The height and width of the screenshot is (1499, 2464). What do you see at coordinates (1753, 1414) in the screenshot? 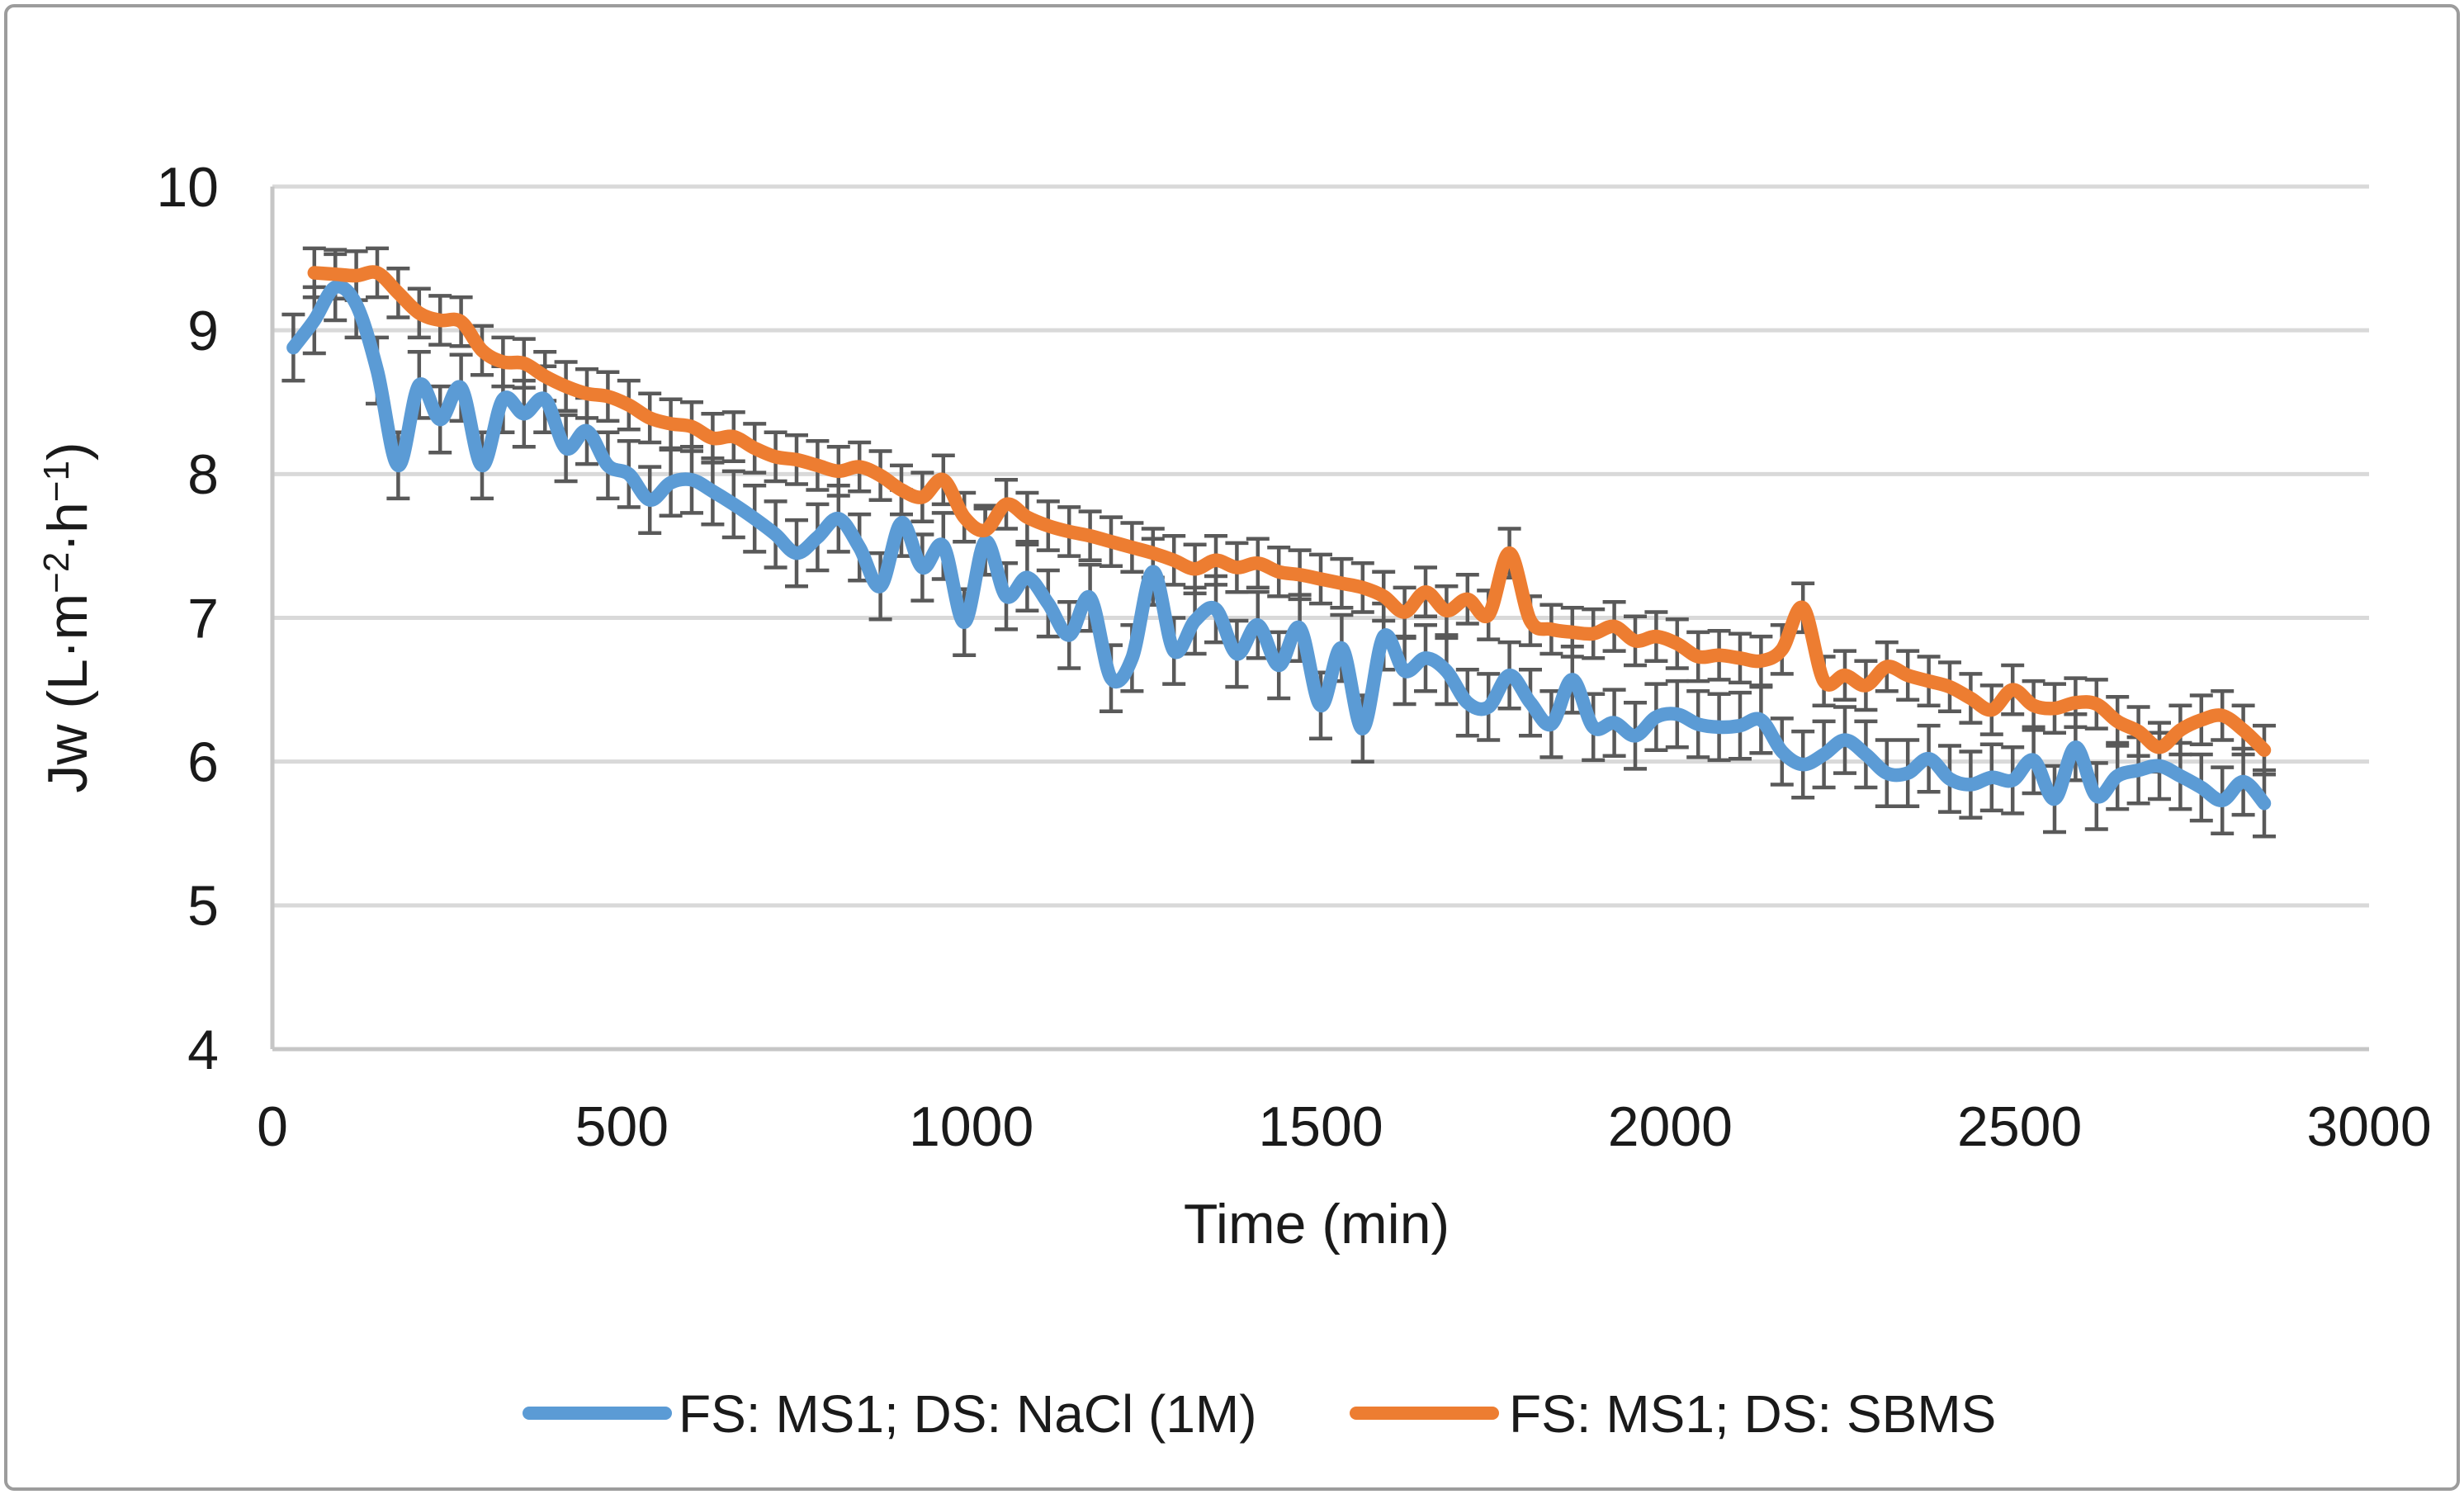
I see `legend-label-sbms: FS: MS1; DS: SBMS` at bounding box center [1753, 1414].